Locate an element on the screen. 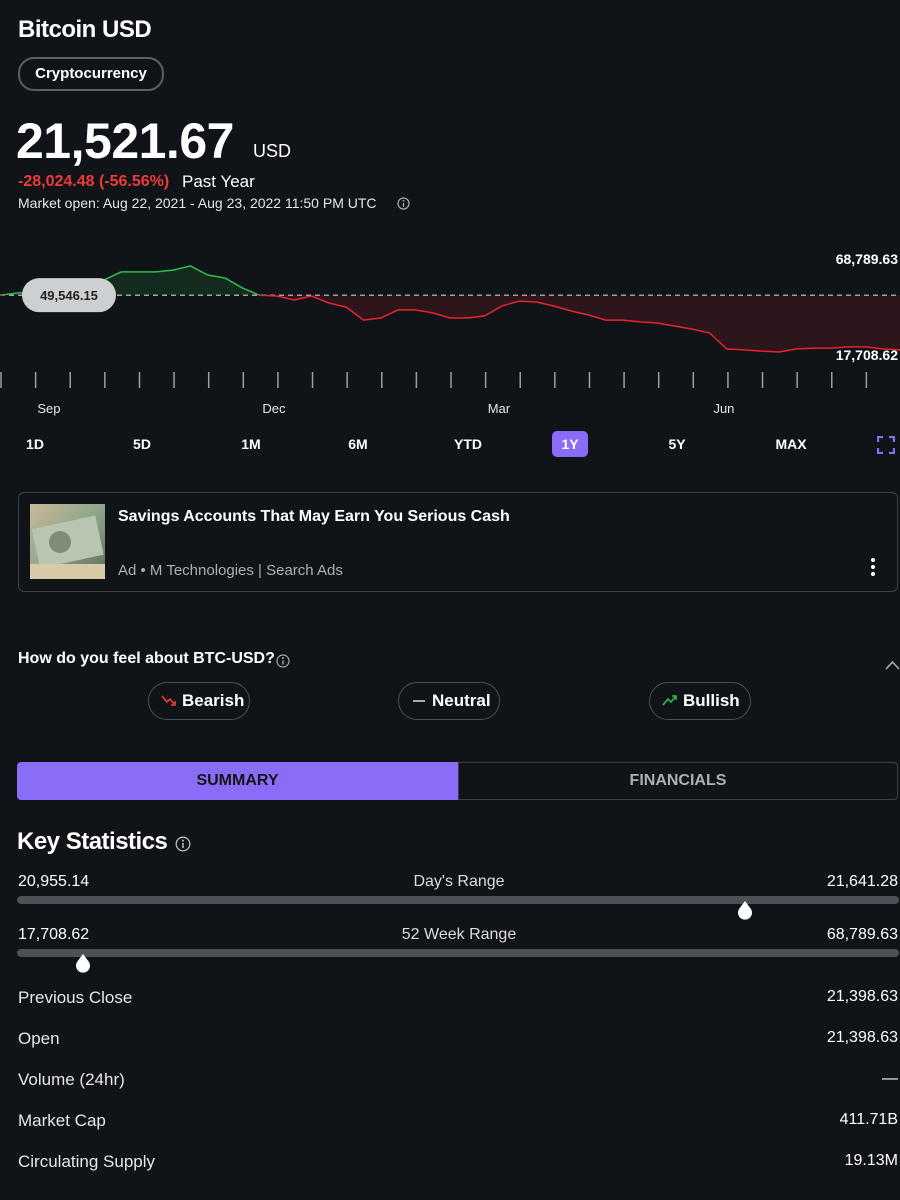 This screenshot has width=900, height=1200. tab: SUMMARY is located at coordinates (237, 781).